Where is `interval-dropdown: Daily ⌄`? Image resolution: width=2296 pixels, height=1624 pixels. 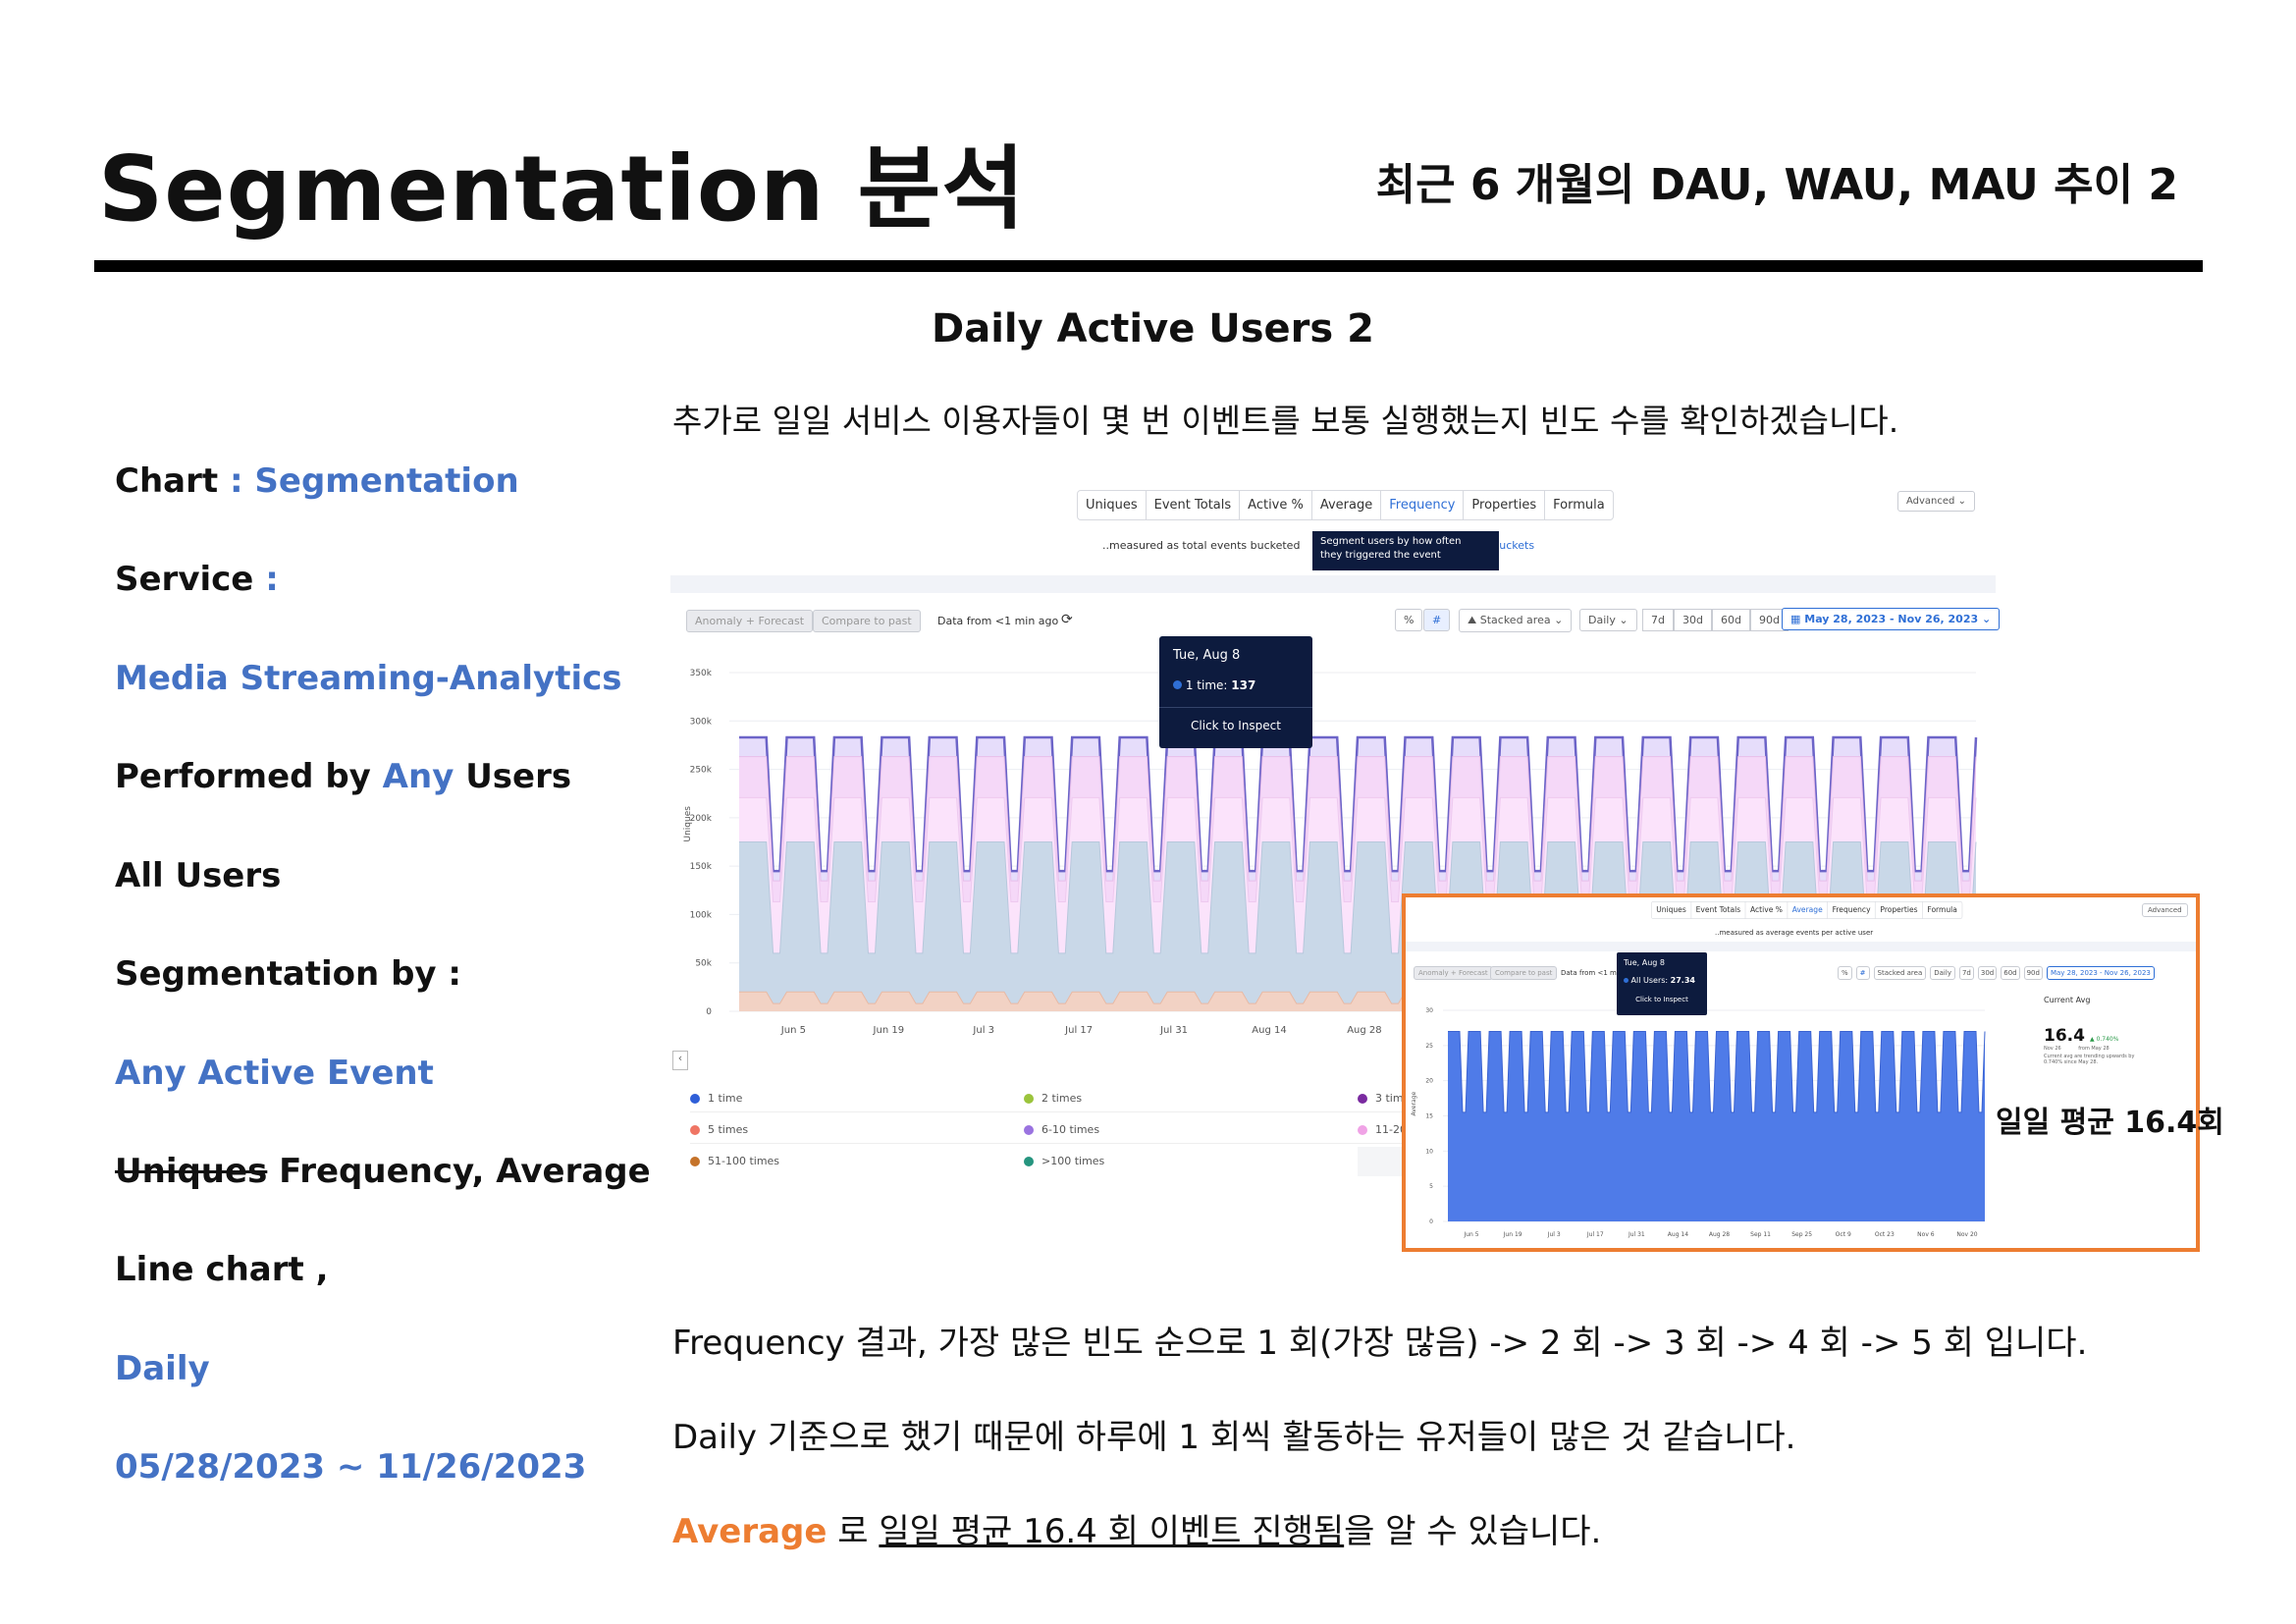
interval-dropdown: Daily ⌄ is located at coordinates (1608, 620).